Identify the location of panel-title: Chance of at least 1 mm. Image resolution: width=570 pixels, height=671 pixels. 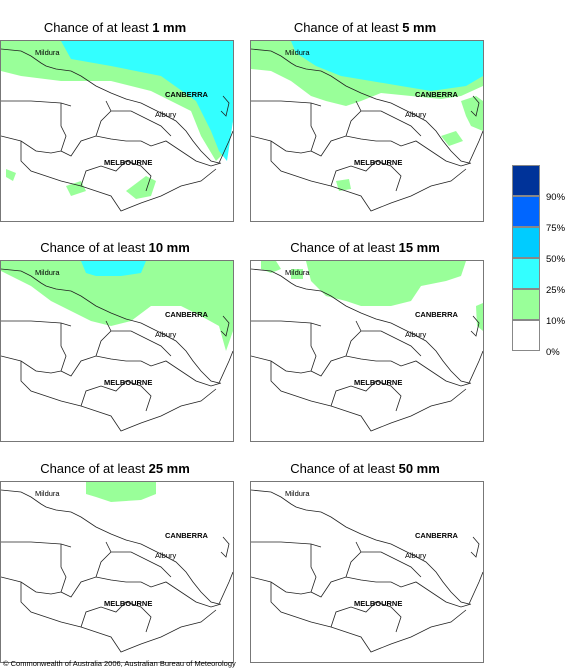
(115, 27).